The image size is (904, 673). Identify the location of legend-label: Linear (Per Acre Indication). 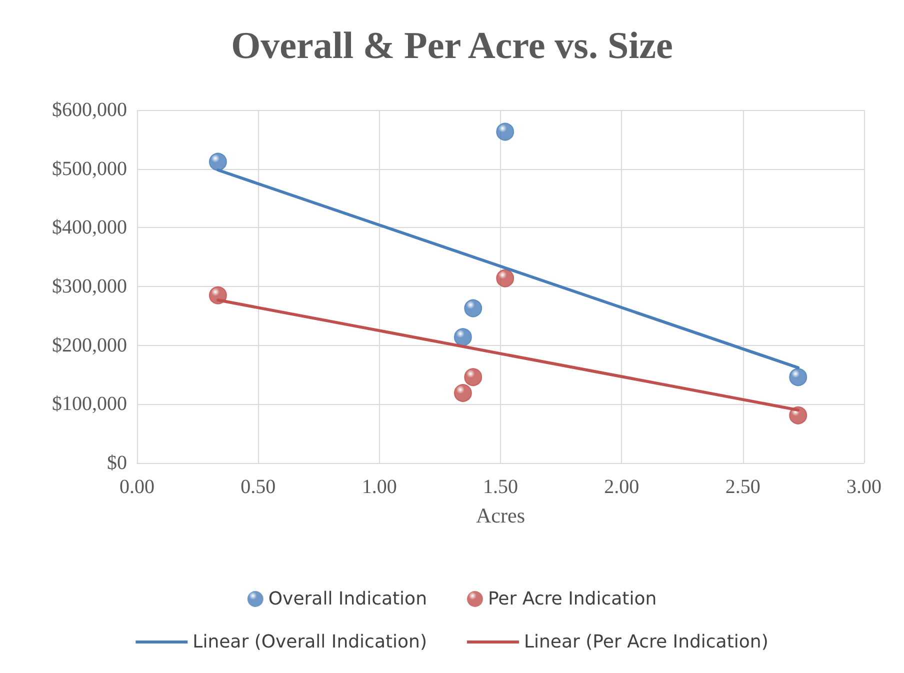
(646, 642).